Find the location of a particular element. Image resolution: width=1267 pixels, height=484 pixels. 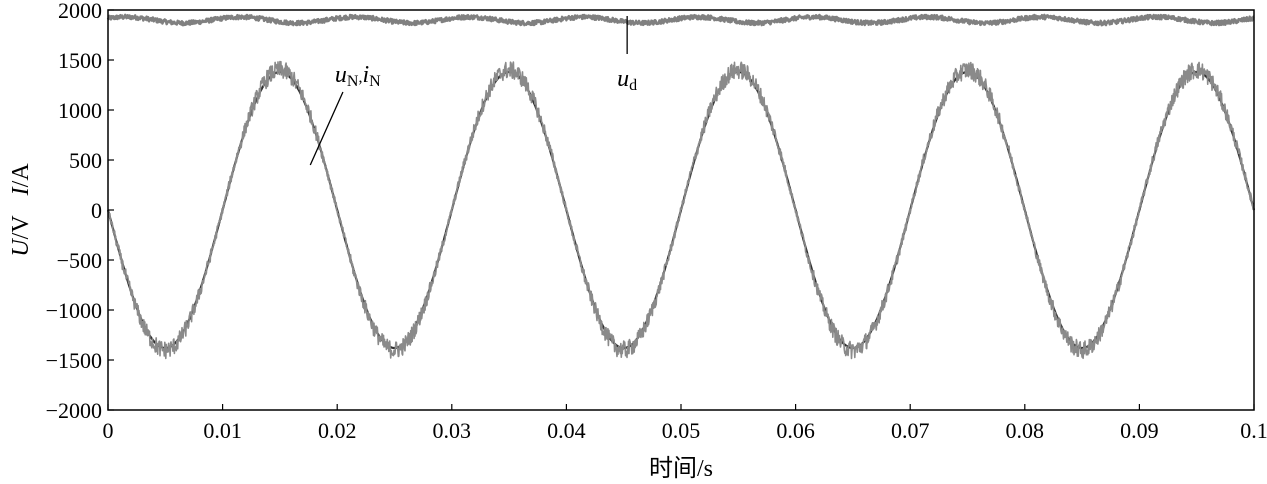

y-axis-label-i-unit: /A is located at coordinates (21, 175).